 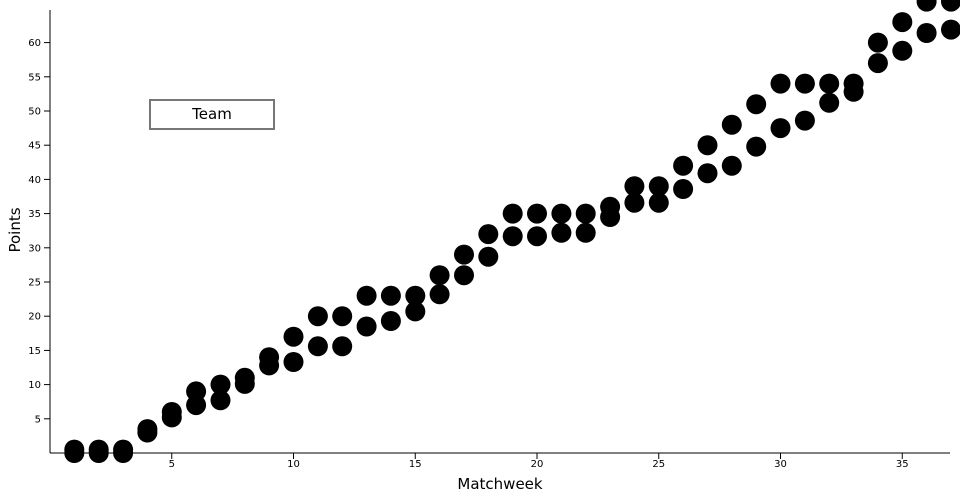 What do you see at coordinates (34, 283) in the screenshot?
I see `y-tick-label: 25` at bounding box center [34, 283].